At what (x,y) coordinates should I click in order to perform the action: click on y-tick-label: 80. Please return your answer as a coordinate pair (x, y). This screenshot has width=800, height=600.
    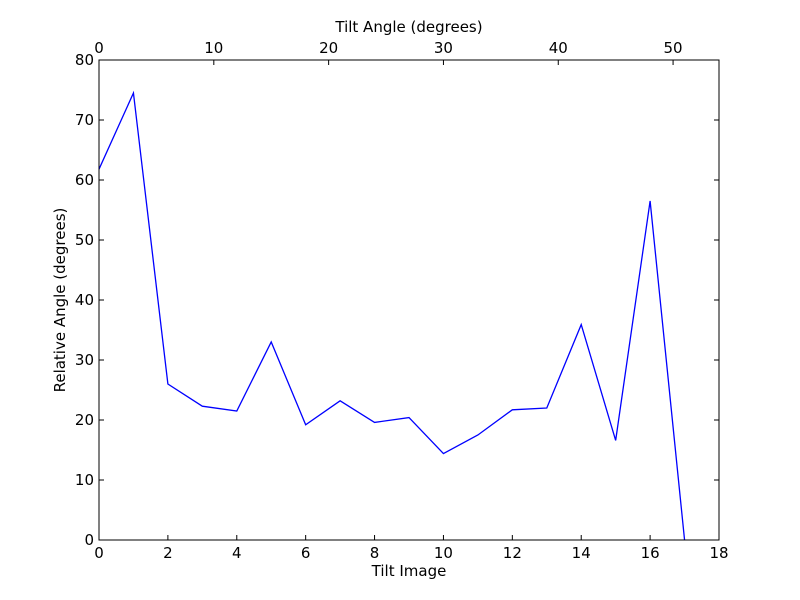
    Looking at the image, I should click on (84, 60).